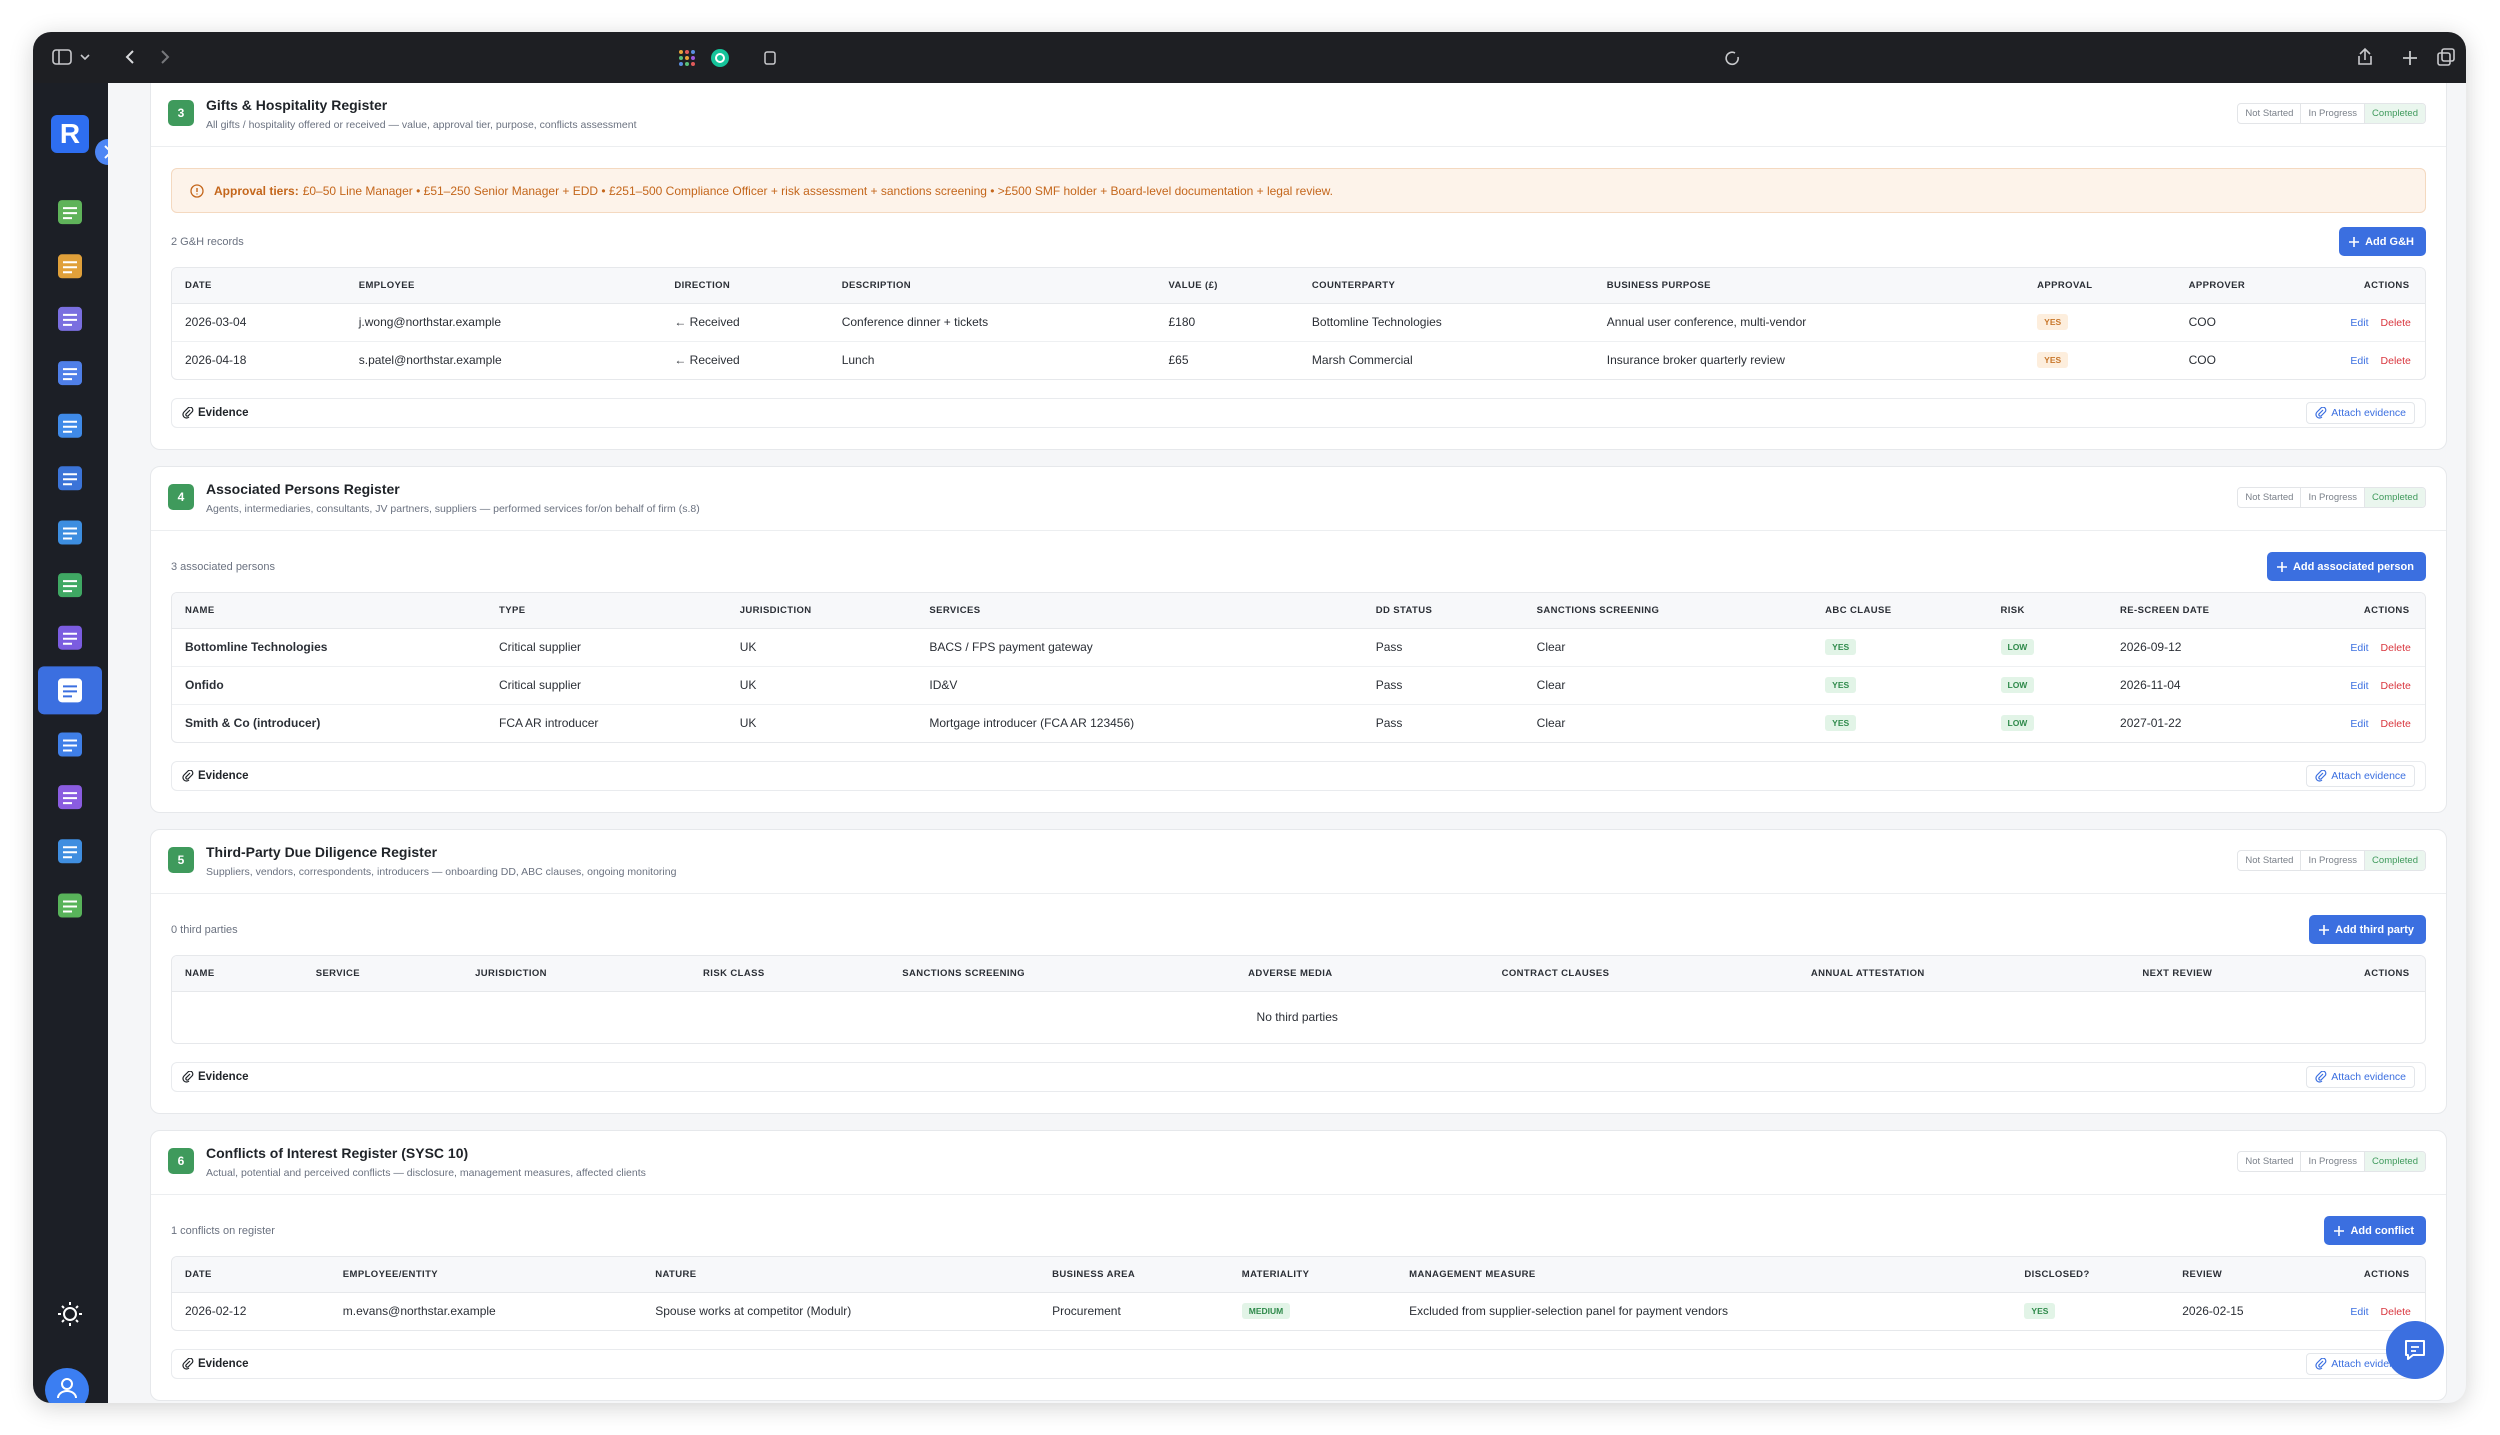  I want to click on add-button-label: Add associated person, so click(2353, 566).